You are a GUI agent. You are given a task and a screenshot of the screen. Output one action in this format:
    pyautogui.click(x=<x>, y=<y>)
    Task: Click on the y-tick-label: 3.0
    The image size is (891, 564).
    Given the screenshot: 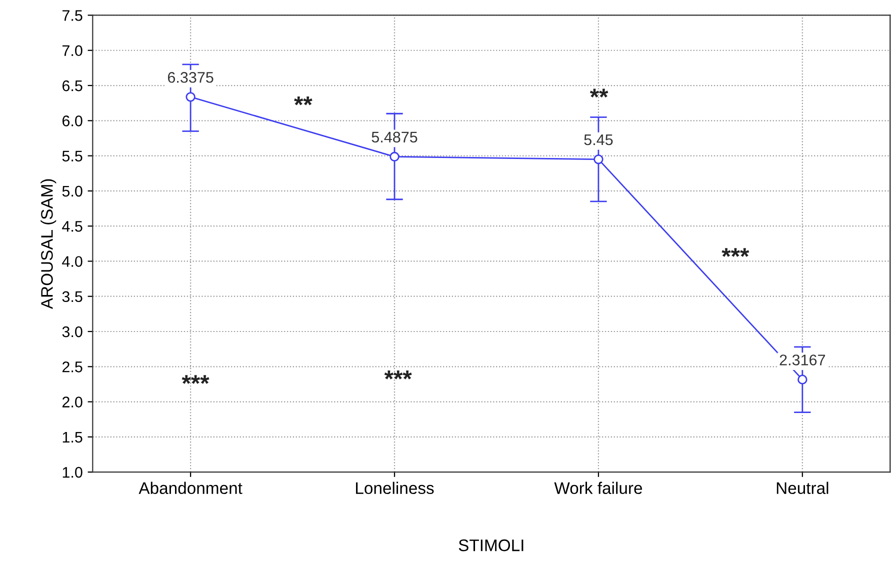 What is the action you would take?
    pyautogui.click(x=72, y=332)
    